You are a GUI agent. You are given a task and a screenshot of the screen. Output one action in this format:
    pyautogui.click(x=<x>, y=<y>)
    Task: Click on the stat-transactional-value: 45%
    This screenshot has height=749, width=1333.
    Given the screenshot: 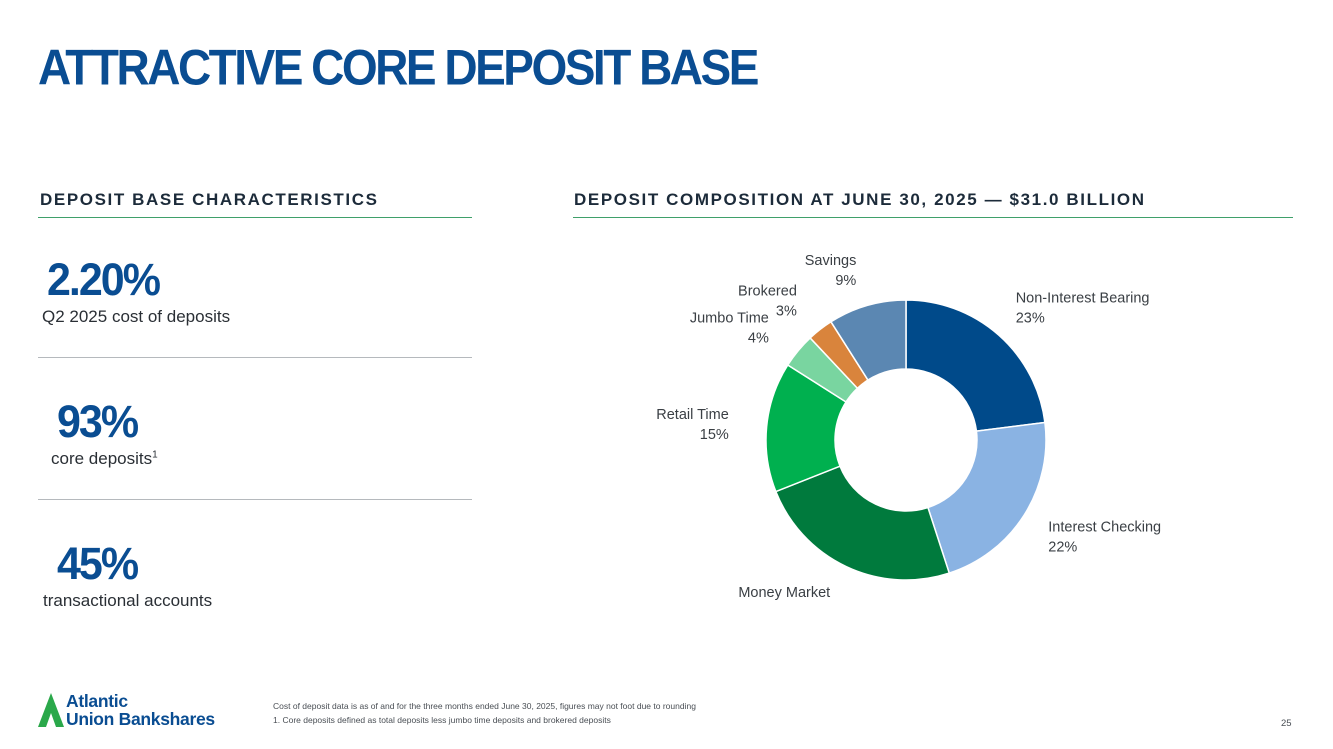 What is the action you would take?
    pyautogui.click(x=98, y=564)
    